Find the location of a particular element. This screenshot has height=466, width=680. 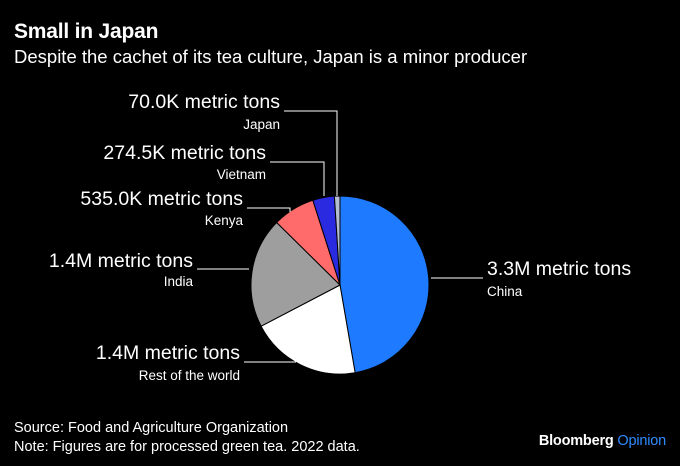

brand-logo: Bloomberg Opinion is located at coordinates (602, 441).